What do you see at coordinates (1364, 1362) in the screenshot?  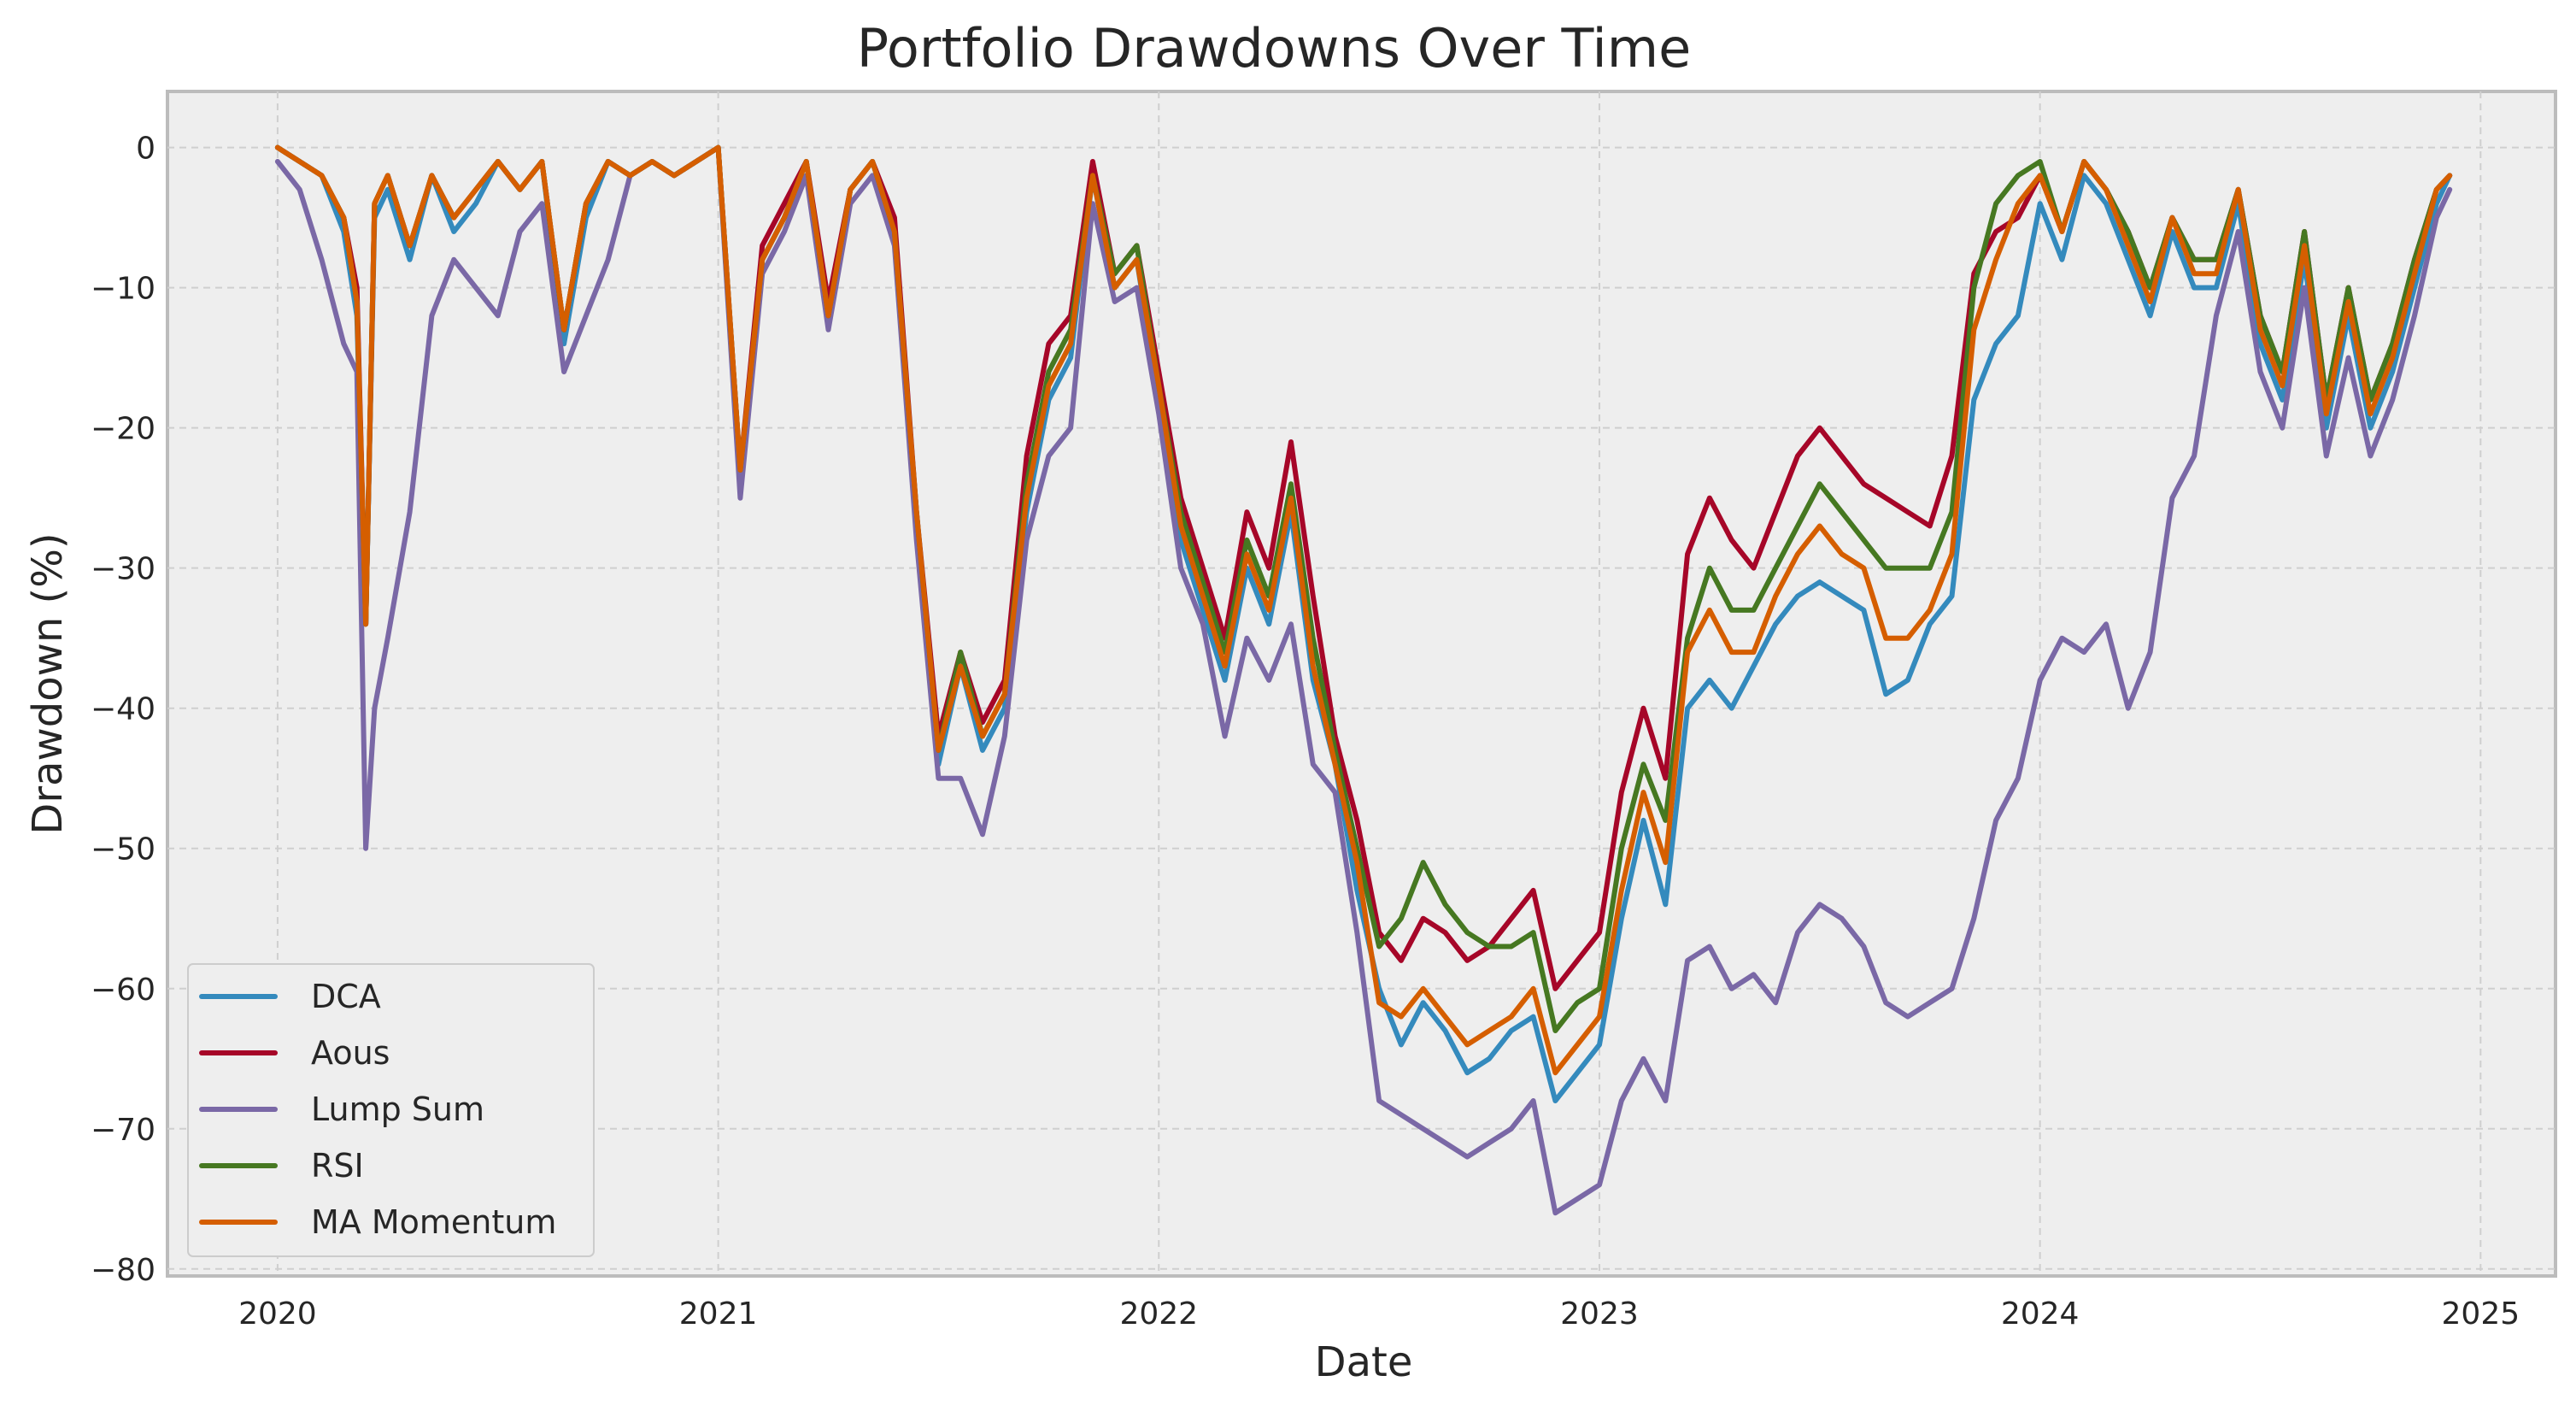 I see `x-axis-label: Date` at bounding box center [1364, 1362].